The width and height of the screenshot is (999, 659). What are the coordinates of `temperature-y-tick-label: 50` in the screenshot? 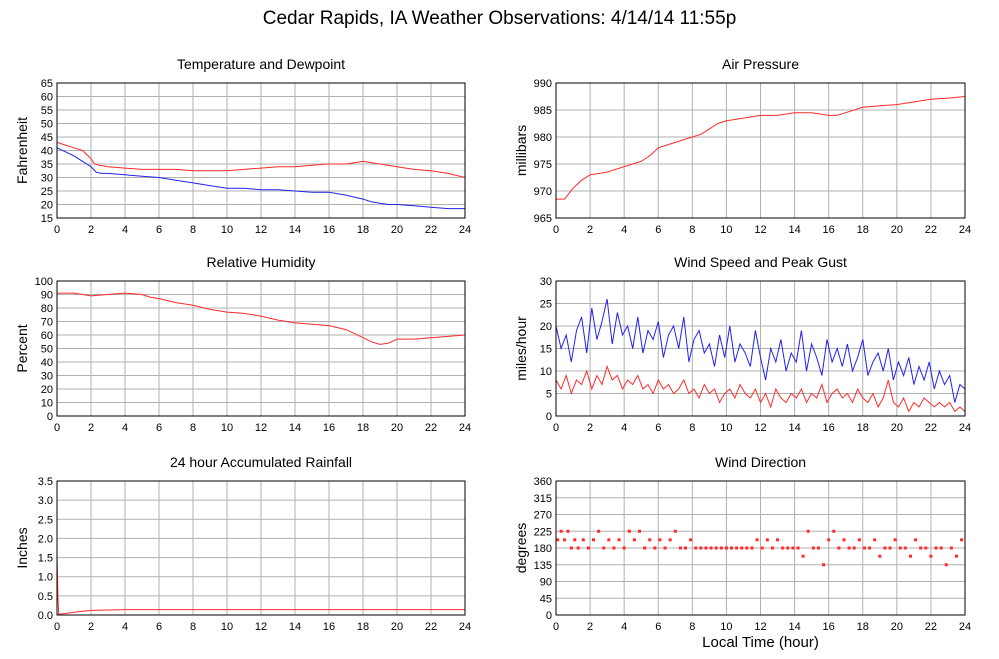 It's located at (47, 125).